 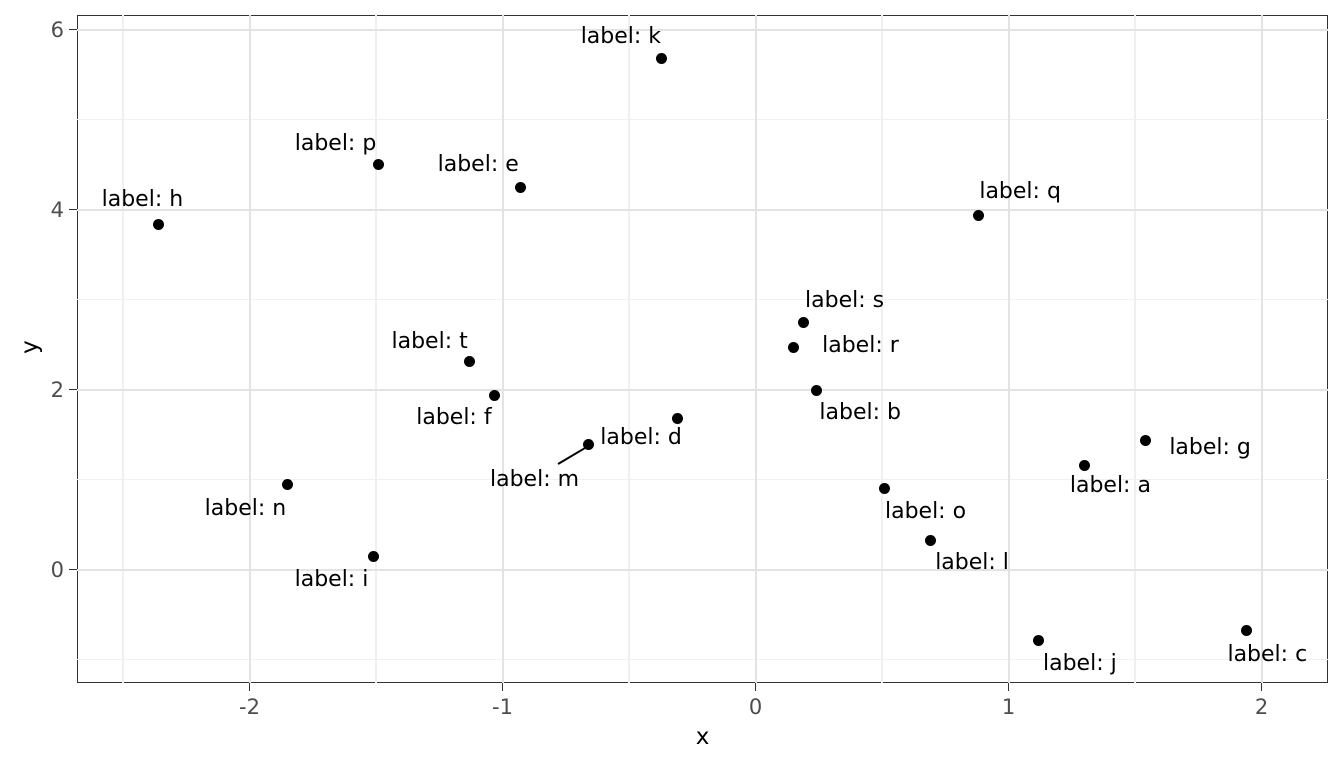 What do you see at coordinates (30, 347) in the screenshot?
I see `y-axis-title: y` at bounding box center [30, 347].